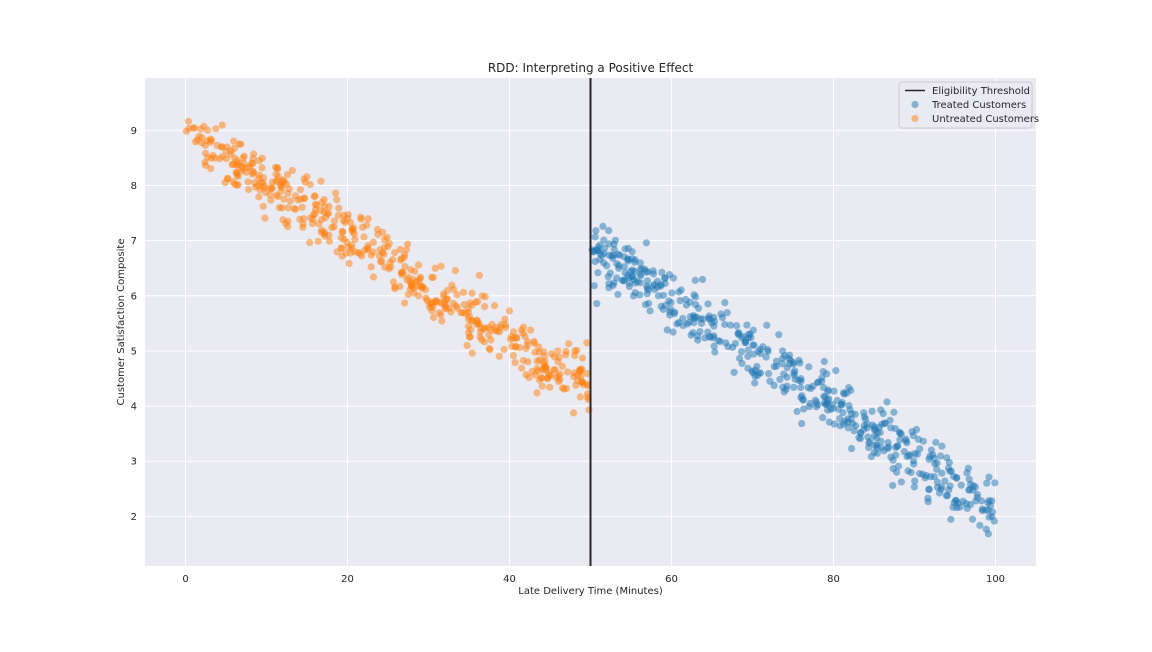  What do you see at coordinates (134, 131) in the screenshot?
I see `y-tick-label: 9` at bounding box center [134, 131].